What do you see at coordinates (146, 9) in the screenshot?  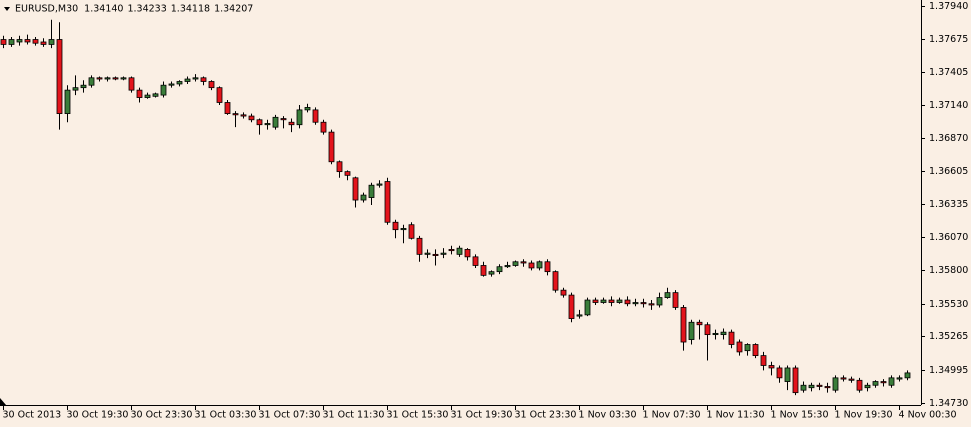 I see `quote-value: 1.34233` at bounding box center [146, 9].